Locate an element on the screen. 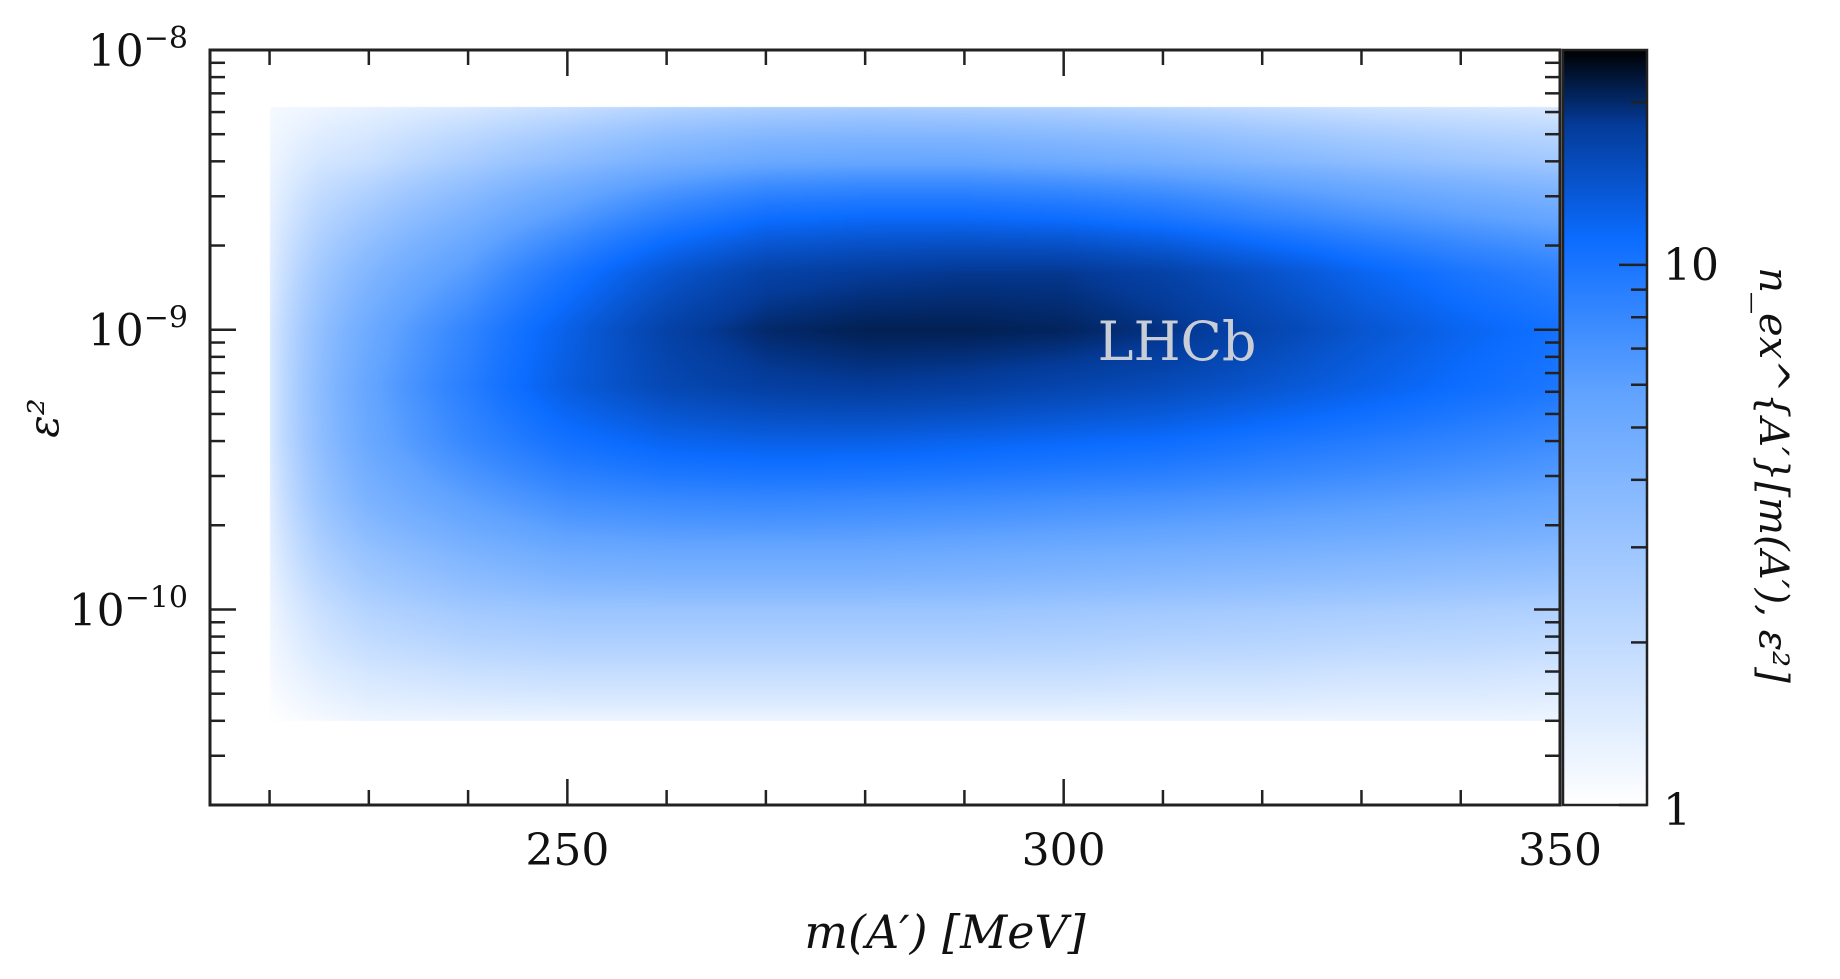 This screenshot has height=979, width=1840. lhcb-annotation: LHCb is located at coordinates (1177, 341).